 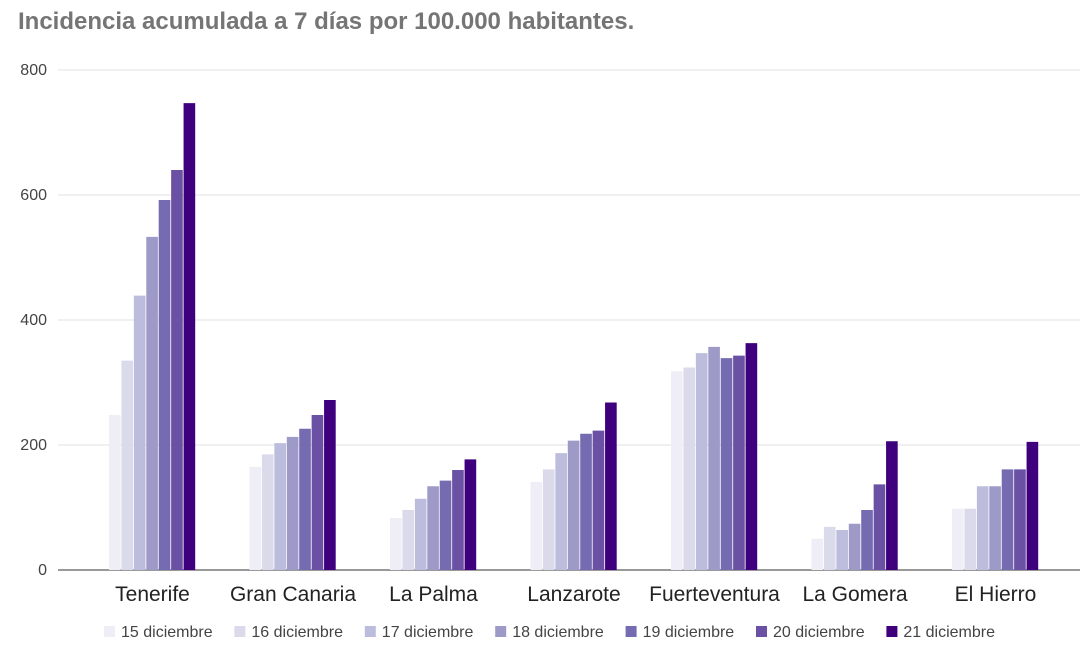 I want to click on legend-label: 17 diciembre, so click(x=428, y=632).